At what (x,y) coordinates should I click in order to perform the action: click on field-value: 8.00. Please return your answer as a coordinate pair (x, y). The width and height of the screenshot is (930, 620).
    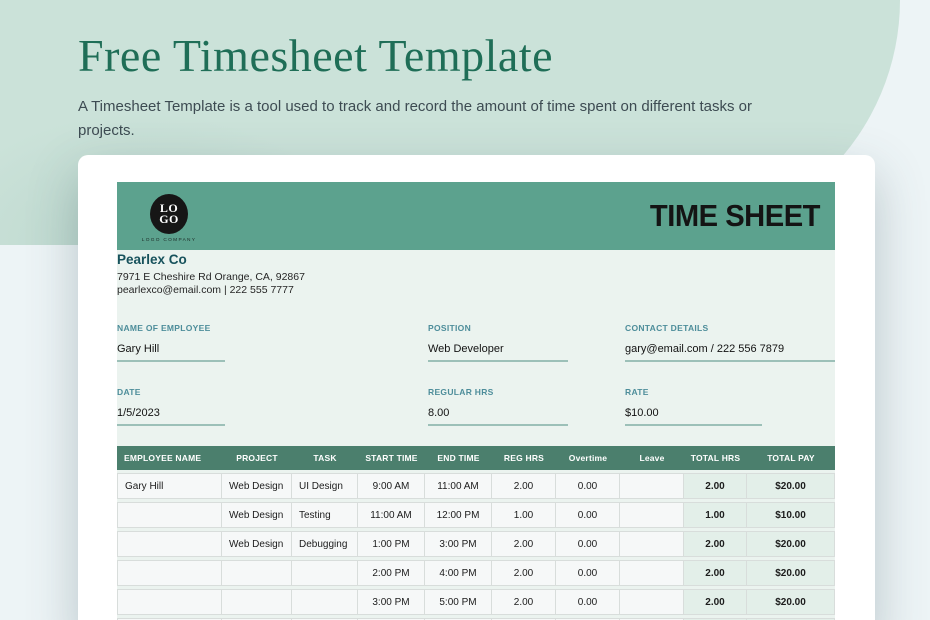
    Looking at the image, I should click on (439, 413).